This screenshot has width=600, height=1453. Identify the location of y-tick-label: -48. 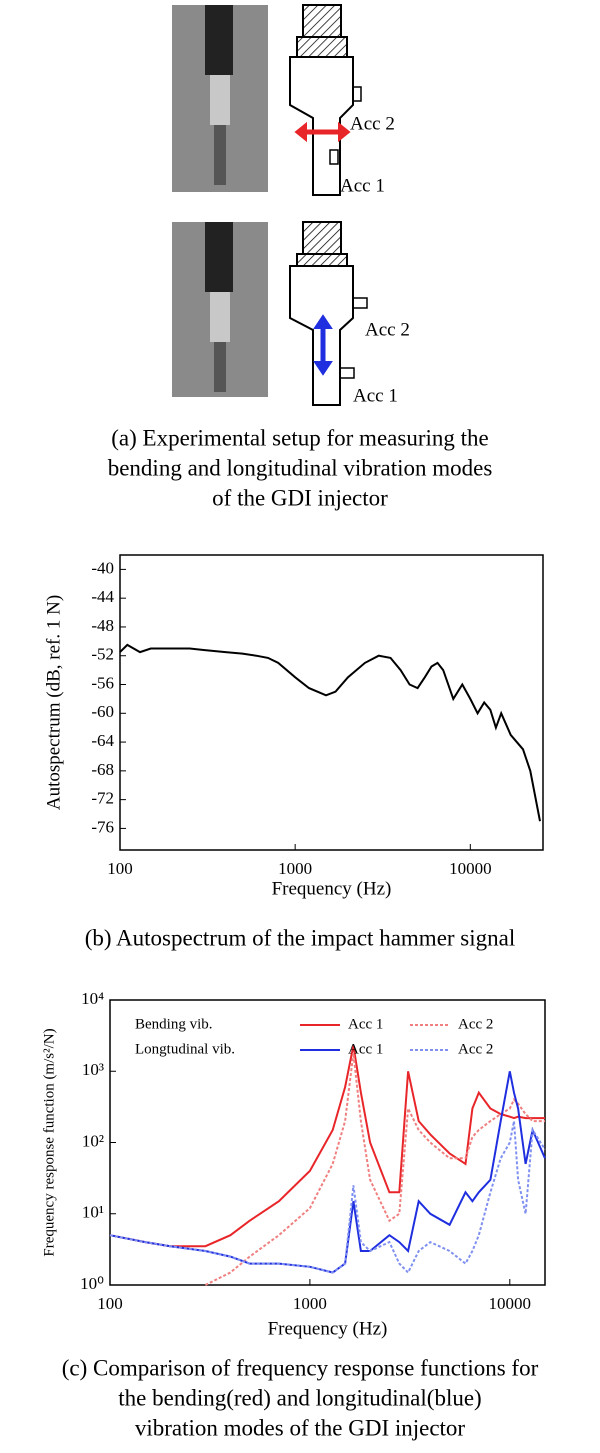
(102, 625).